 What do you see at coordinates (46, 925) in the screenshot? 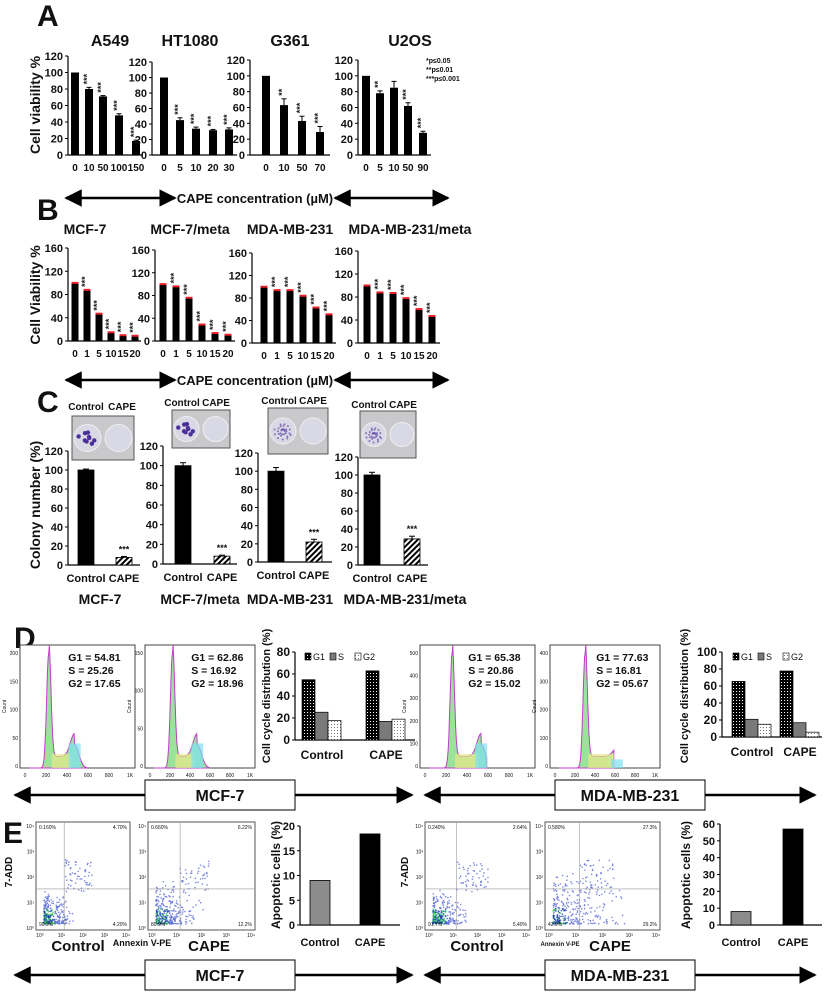
I see `quadrant-q4-value: 90.9%` at bounding box center [46, 925].